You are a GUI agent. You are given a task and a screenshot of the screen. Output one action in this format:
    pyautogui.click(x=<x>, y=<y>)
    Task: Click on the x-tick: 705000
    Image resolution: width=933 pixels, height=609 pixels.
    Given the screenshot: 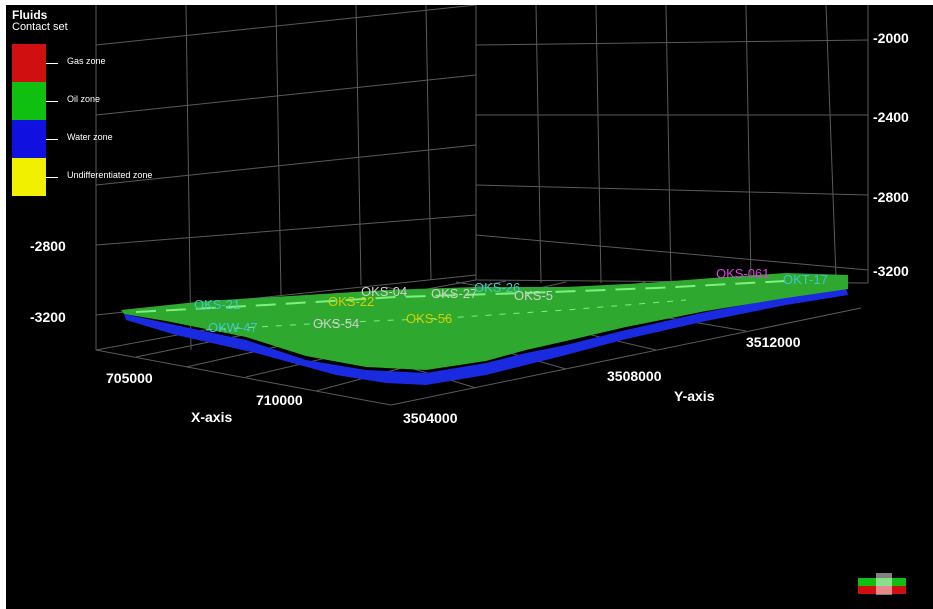 What is the action you would take?
    pyautogui.click(x=129, y=378)
    